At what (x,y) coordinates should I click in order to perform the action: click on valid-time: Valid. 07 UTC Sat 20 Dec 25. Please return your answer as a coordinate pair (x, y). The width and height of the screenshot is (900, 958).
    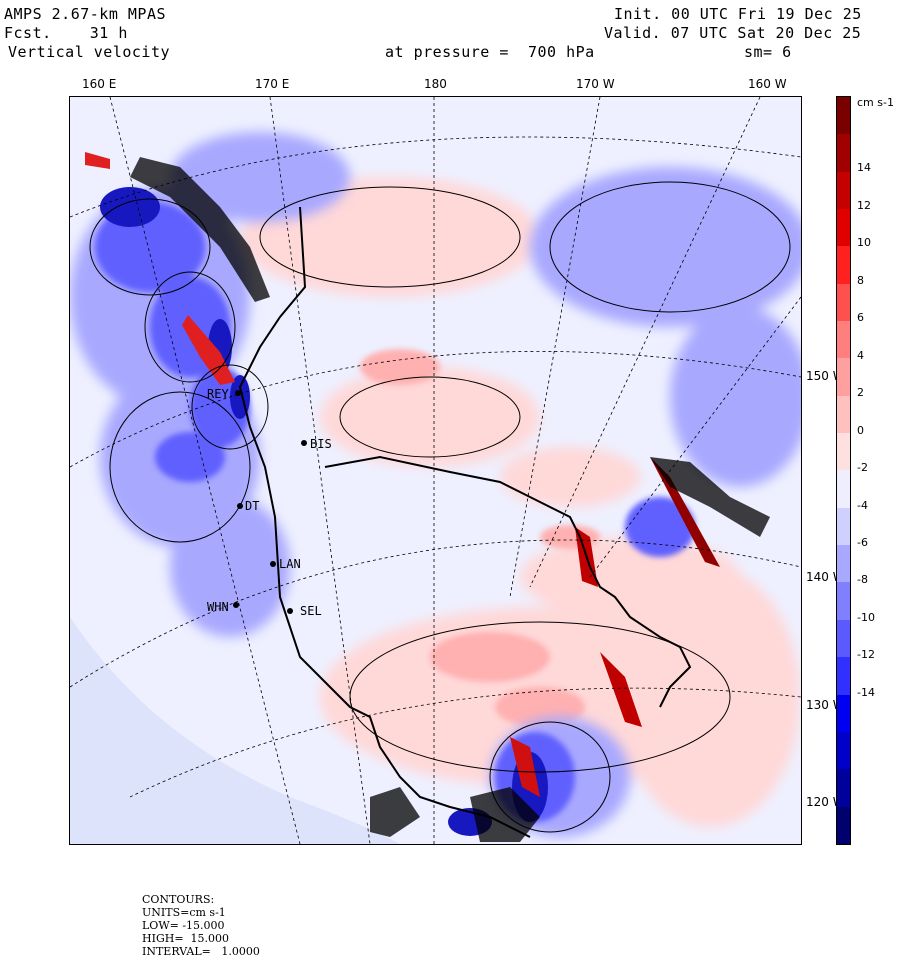
    Looking at the image, I should click on (733, 33).